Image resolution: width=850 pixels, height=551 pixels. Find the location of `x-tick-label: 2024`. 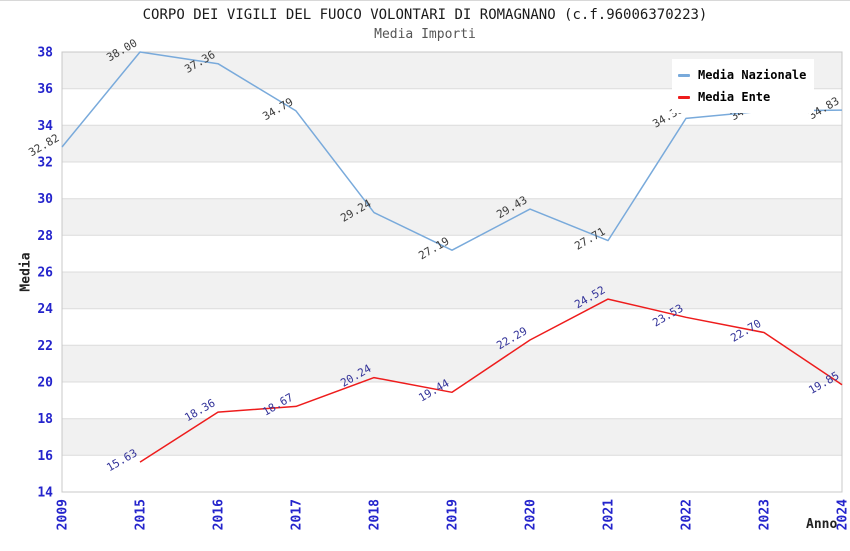

x-tick-label: 2024 is located at coordinates (843, 514).